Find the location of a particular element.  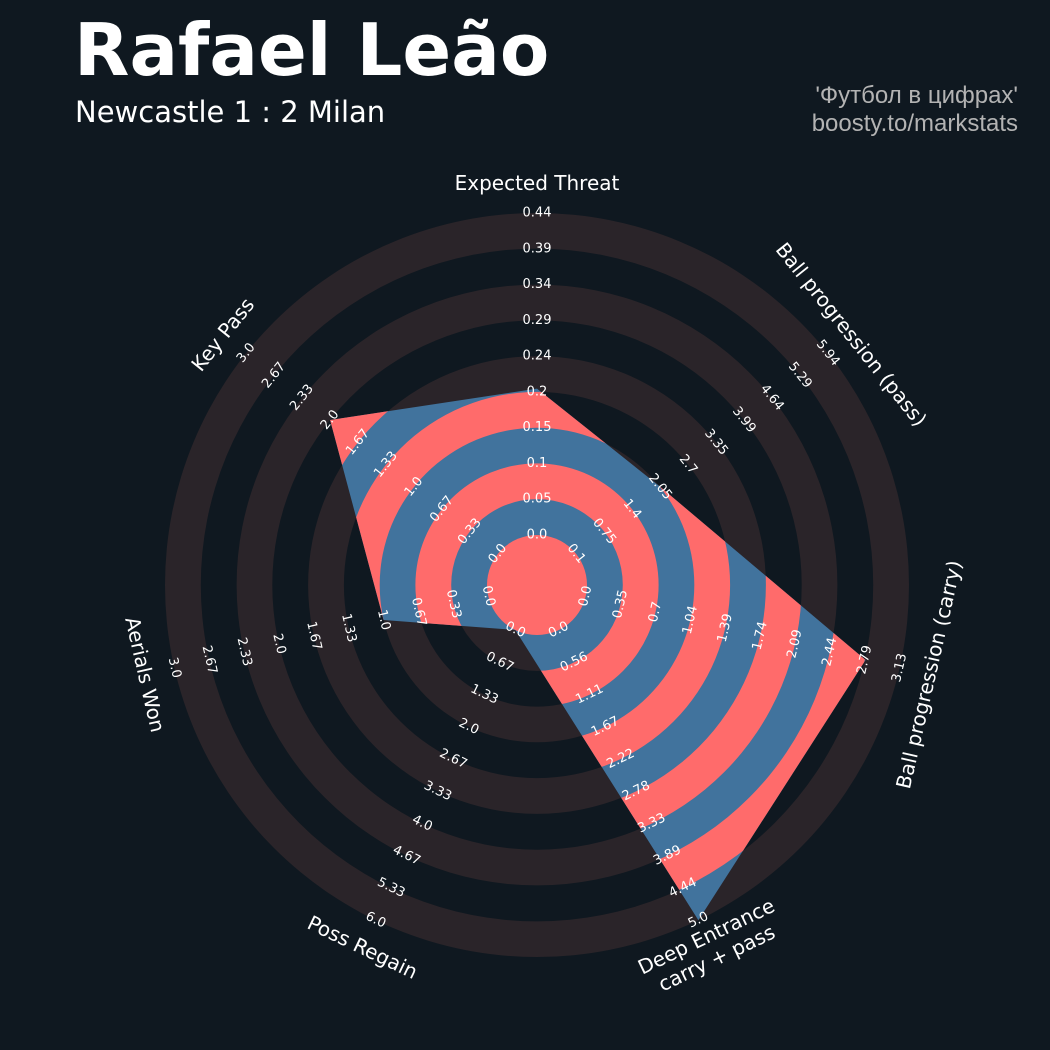

axis-label-line: Aerials Won is located at coordinates (145, 675).